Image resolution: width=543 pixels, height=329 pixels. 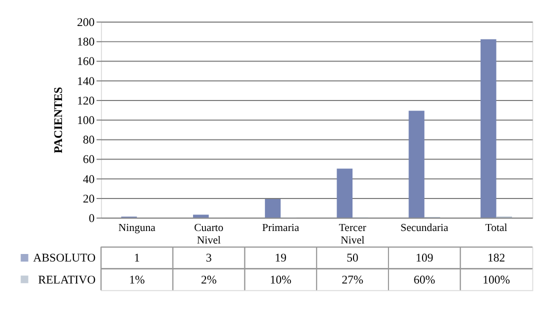 What do you see at coordinates (496, 228) in the screenshot?
I see `x-tick-label: Total` at bounding box center [496, 228].